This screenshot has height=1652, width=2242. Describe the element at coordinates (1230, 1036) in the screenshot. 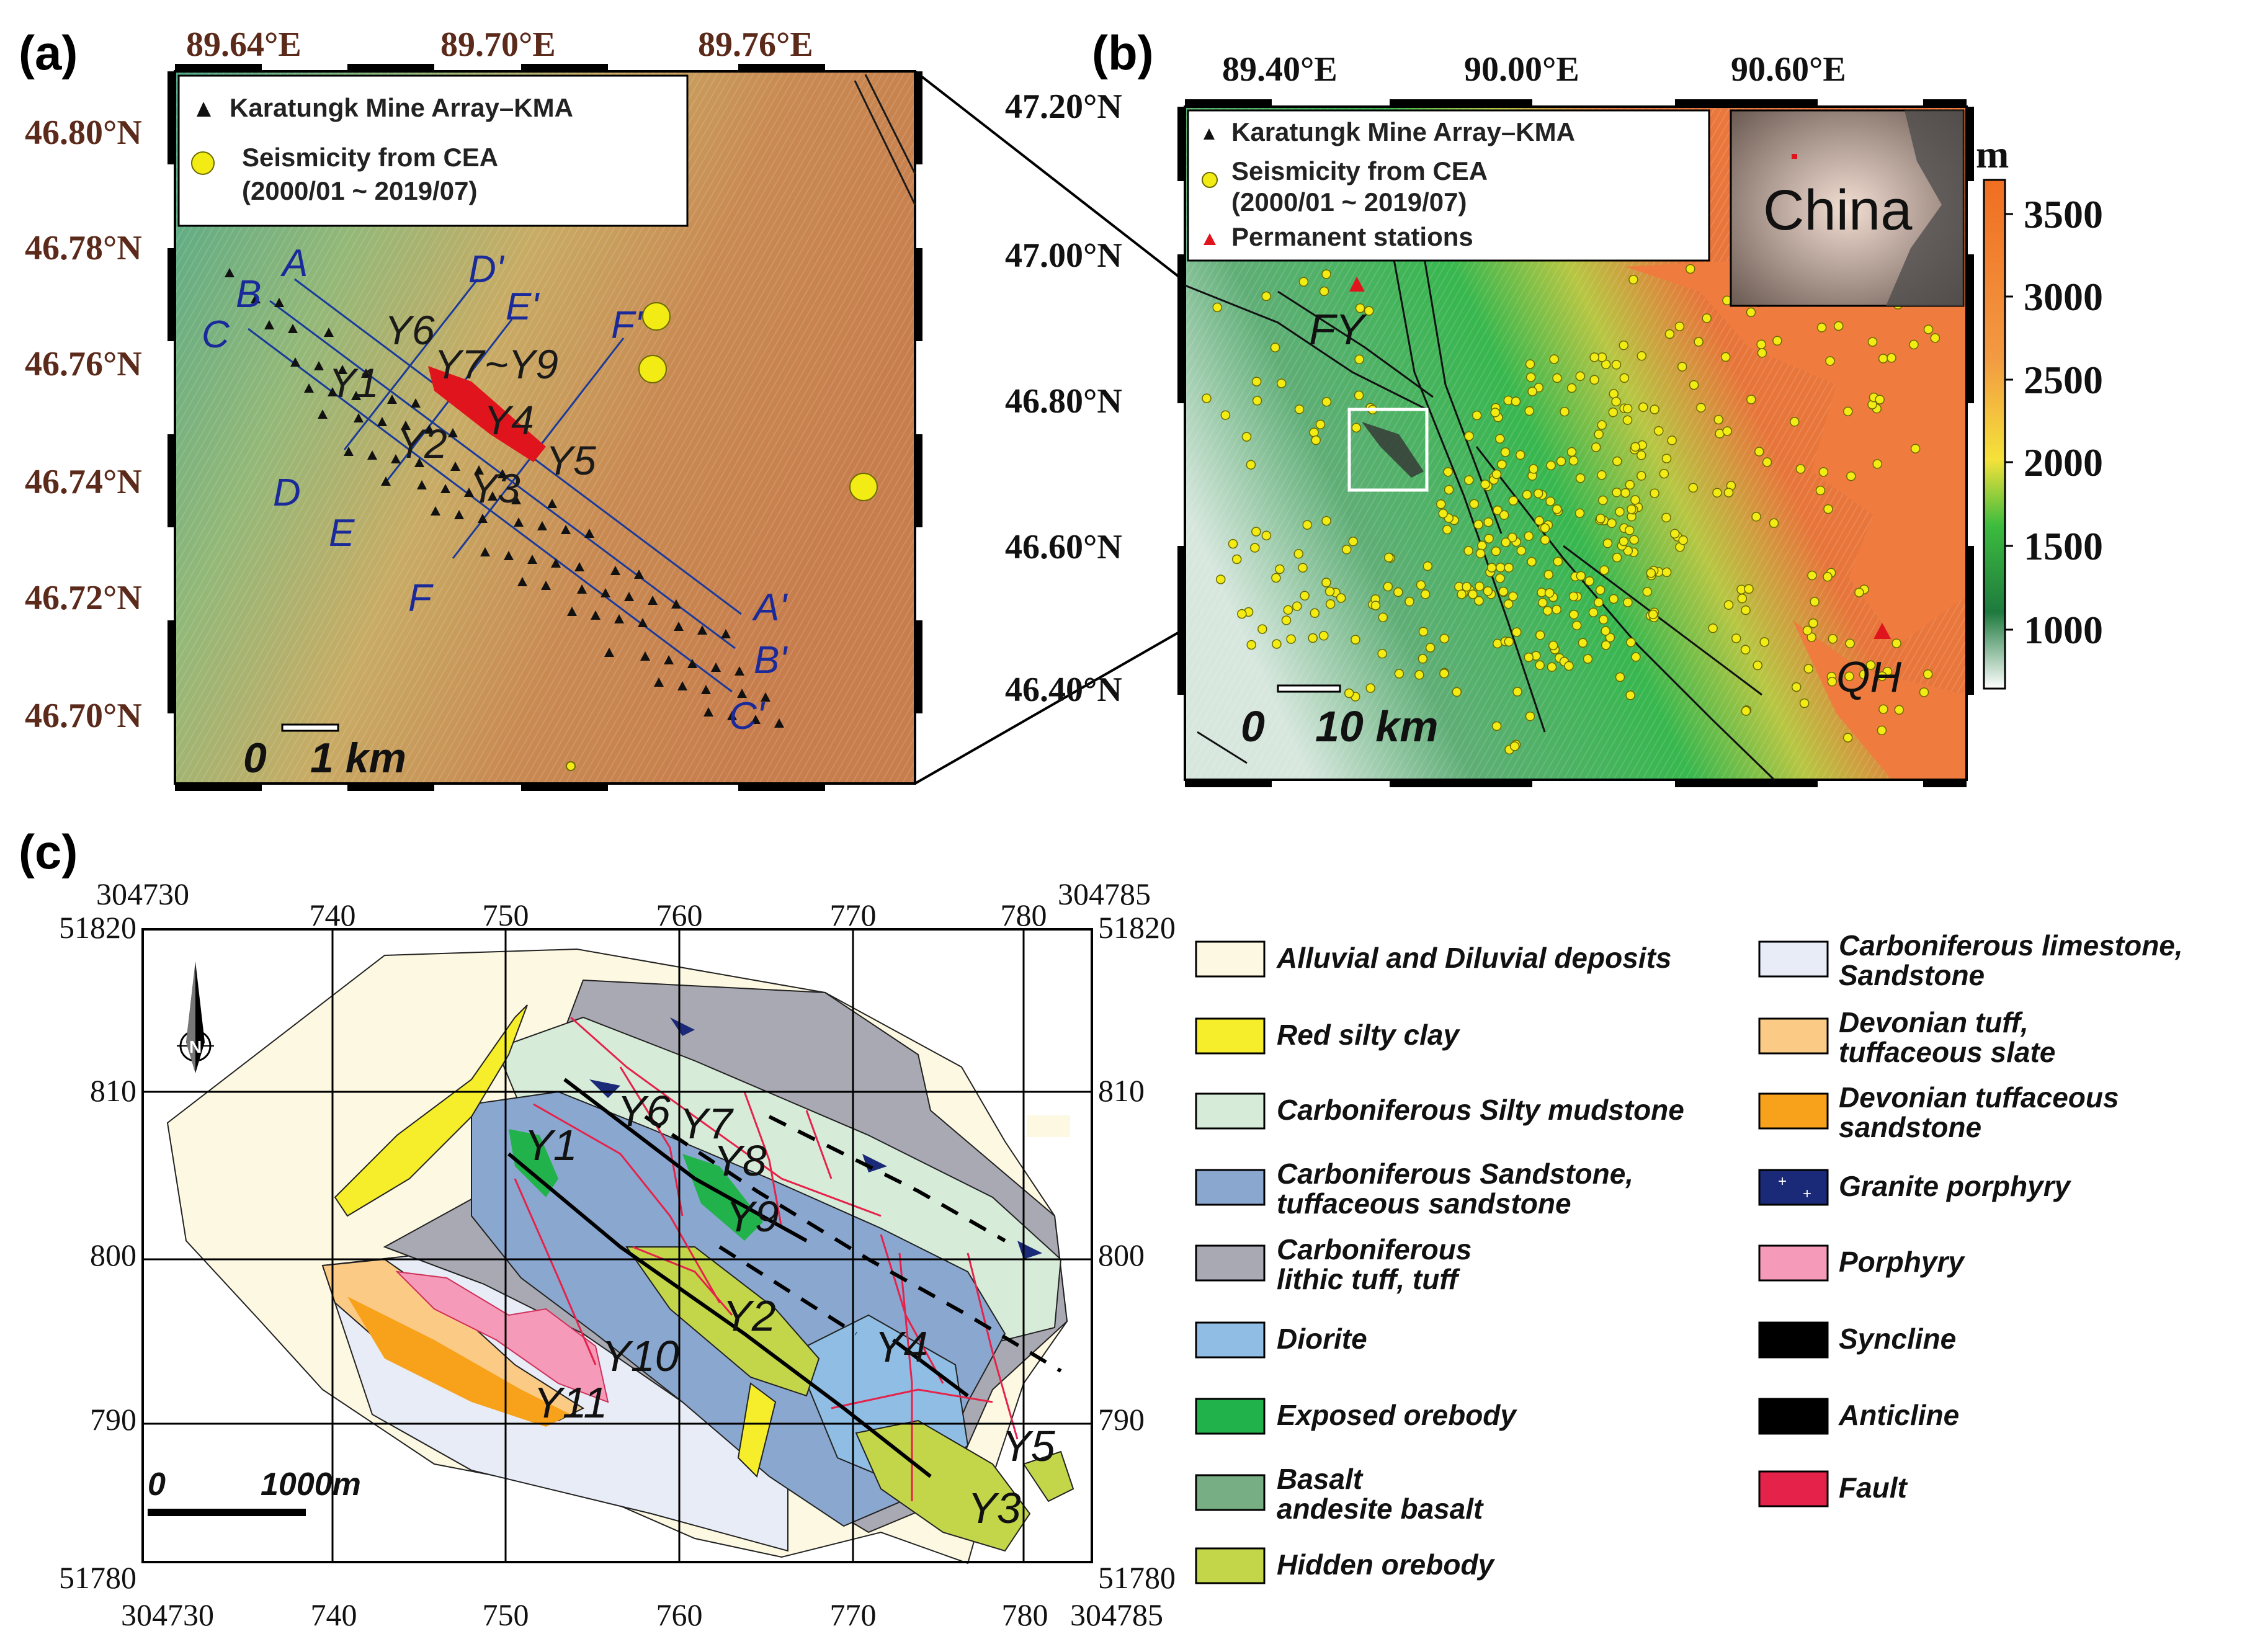

I see `legend-swatch` at that location.